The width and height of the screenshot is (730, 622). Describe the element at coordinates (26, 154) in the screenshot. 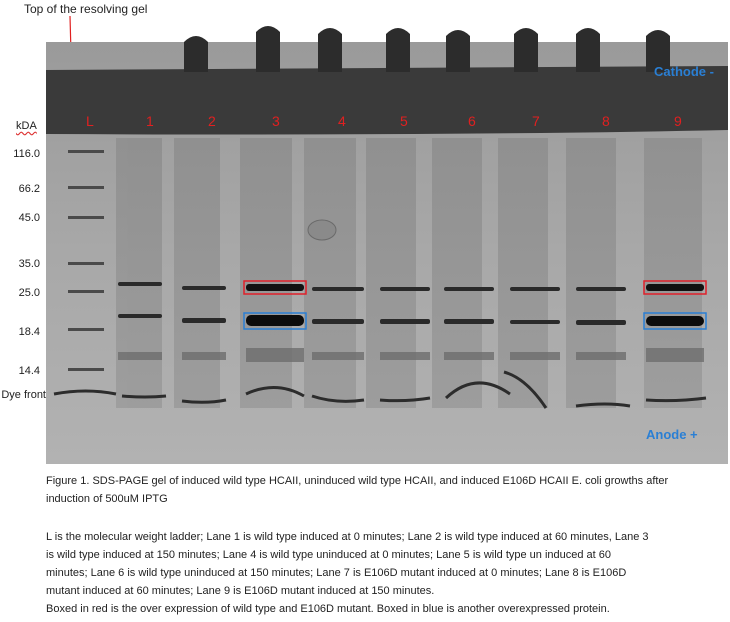

I see `marker-label: 116.0` at that location.